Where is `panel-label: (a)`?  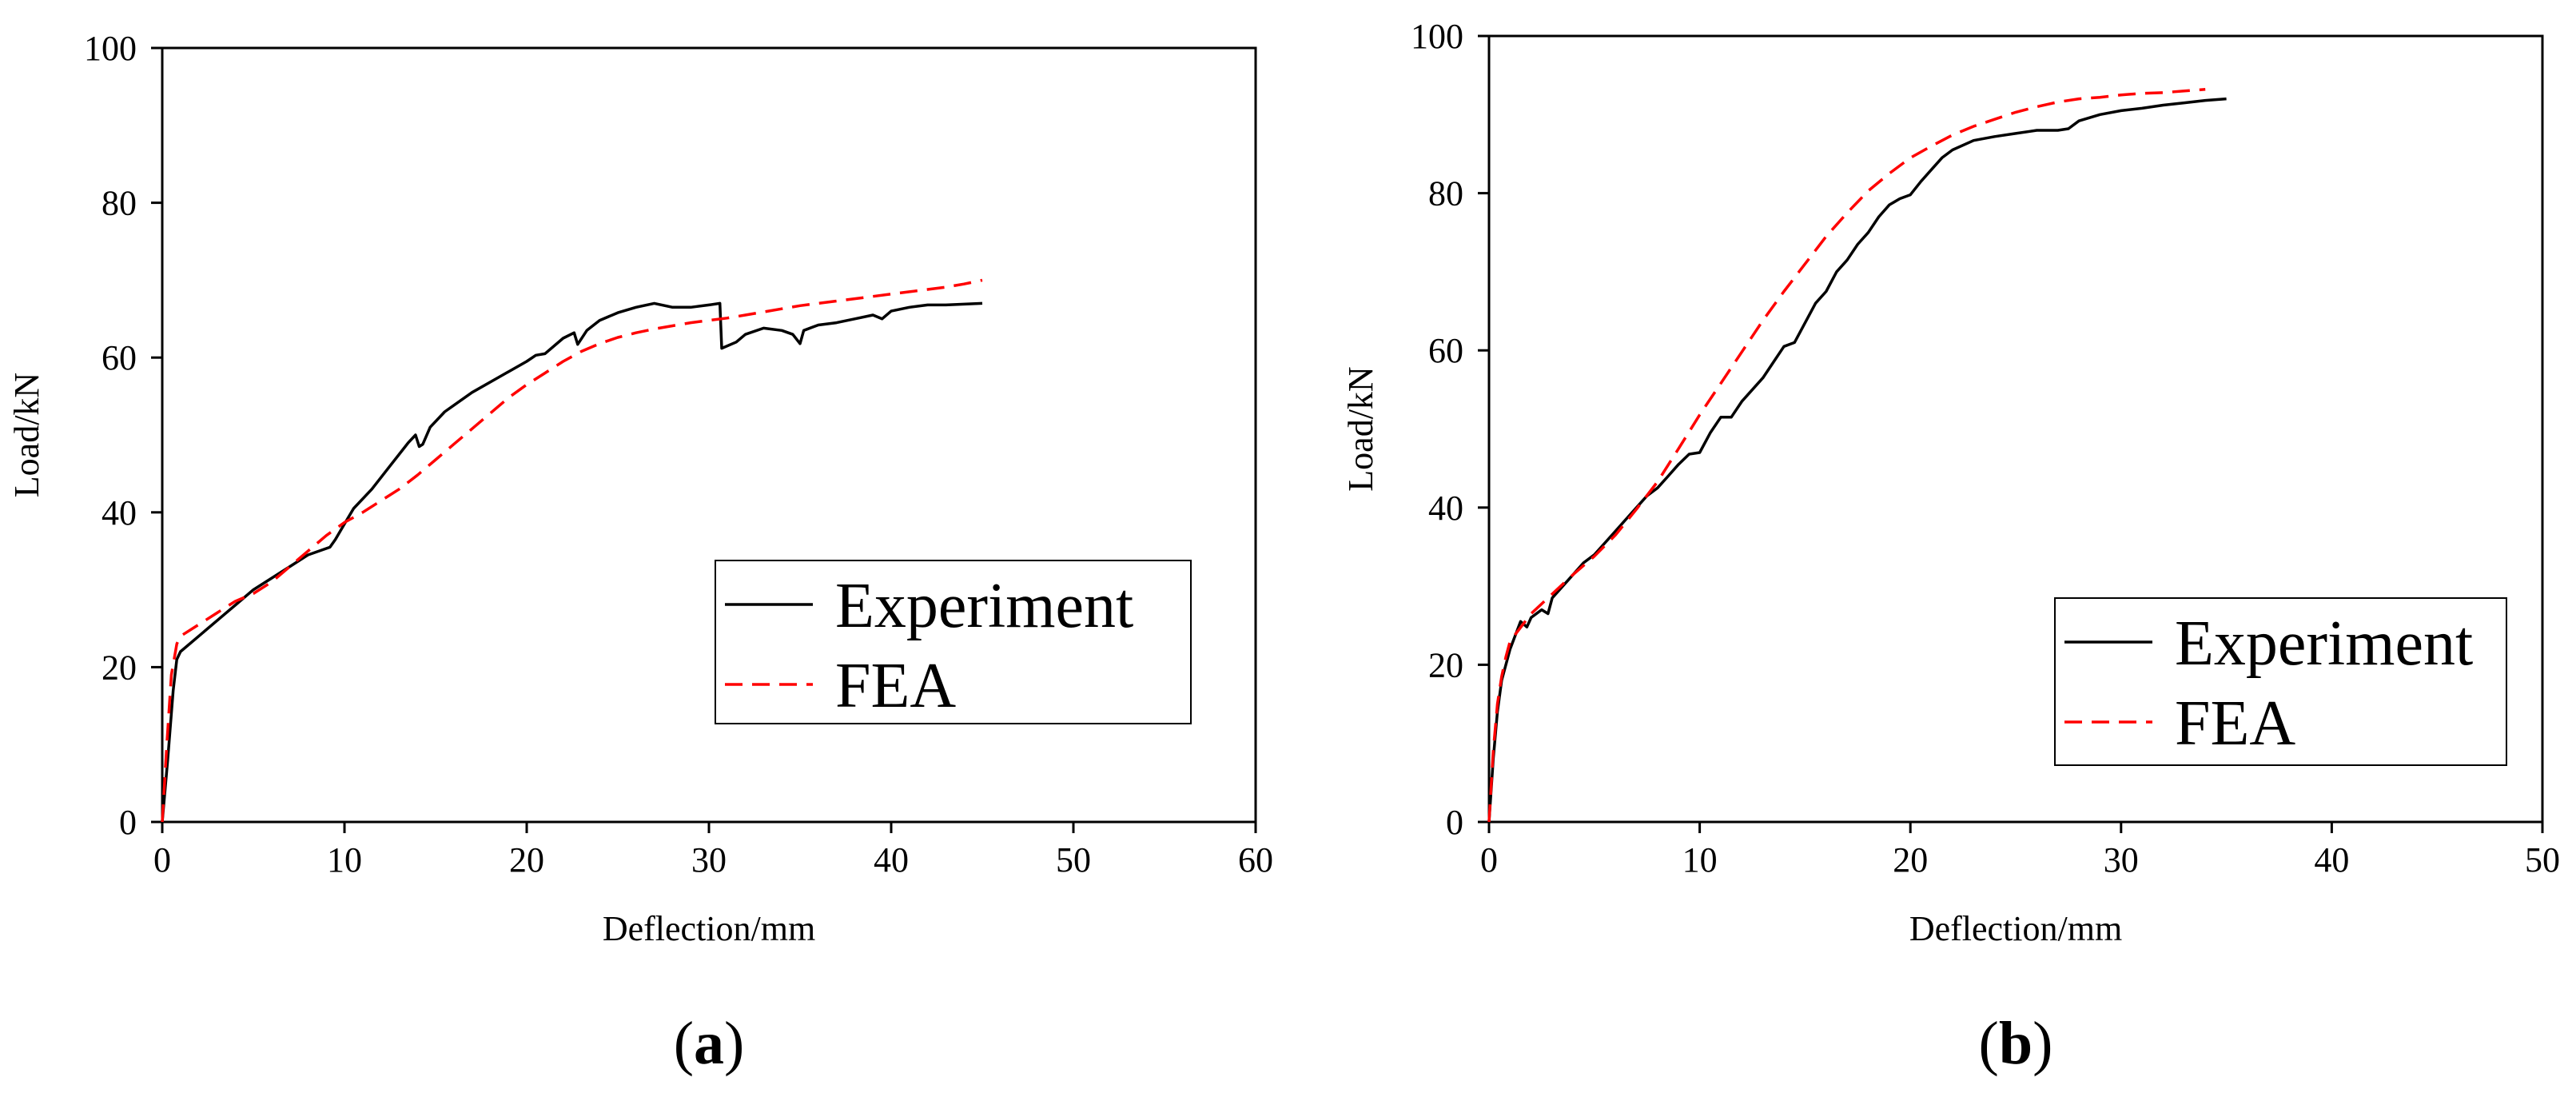 panel-label: (a) is located at coordinates (709, 1043).